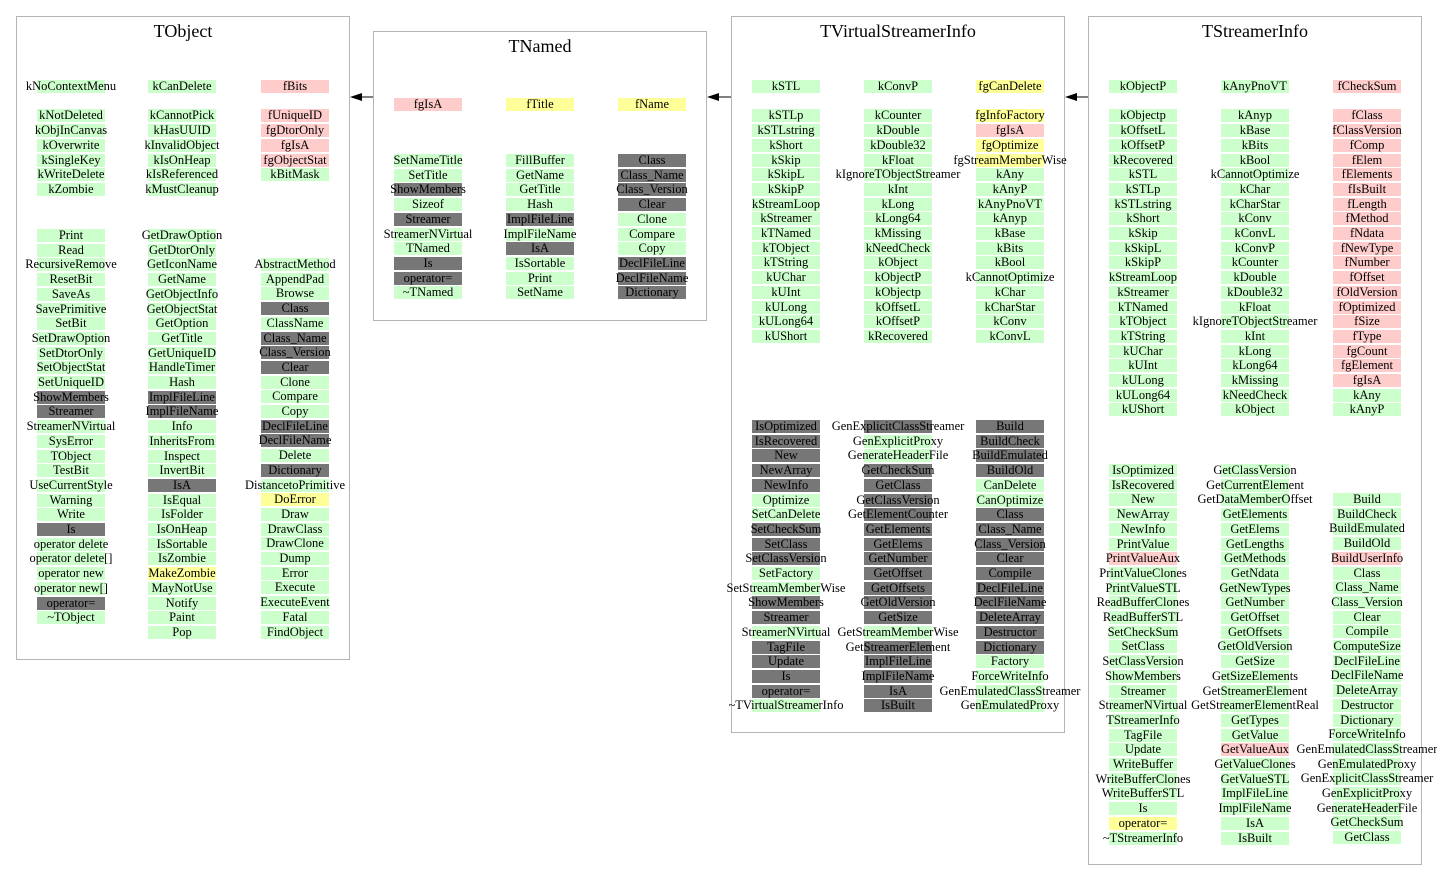 This screenshot has height=892, width=1437. I want to click on member-label: DeleteArray, so click(1010, 617).